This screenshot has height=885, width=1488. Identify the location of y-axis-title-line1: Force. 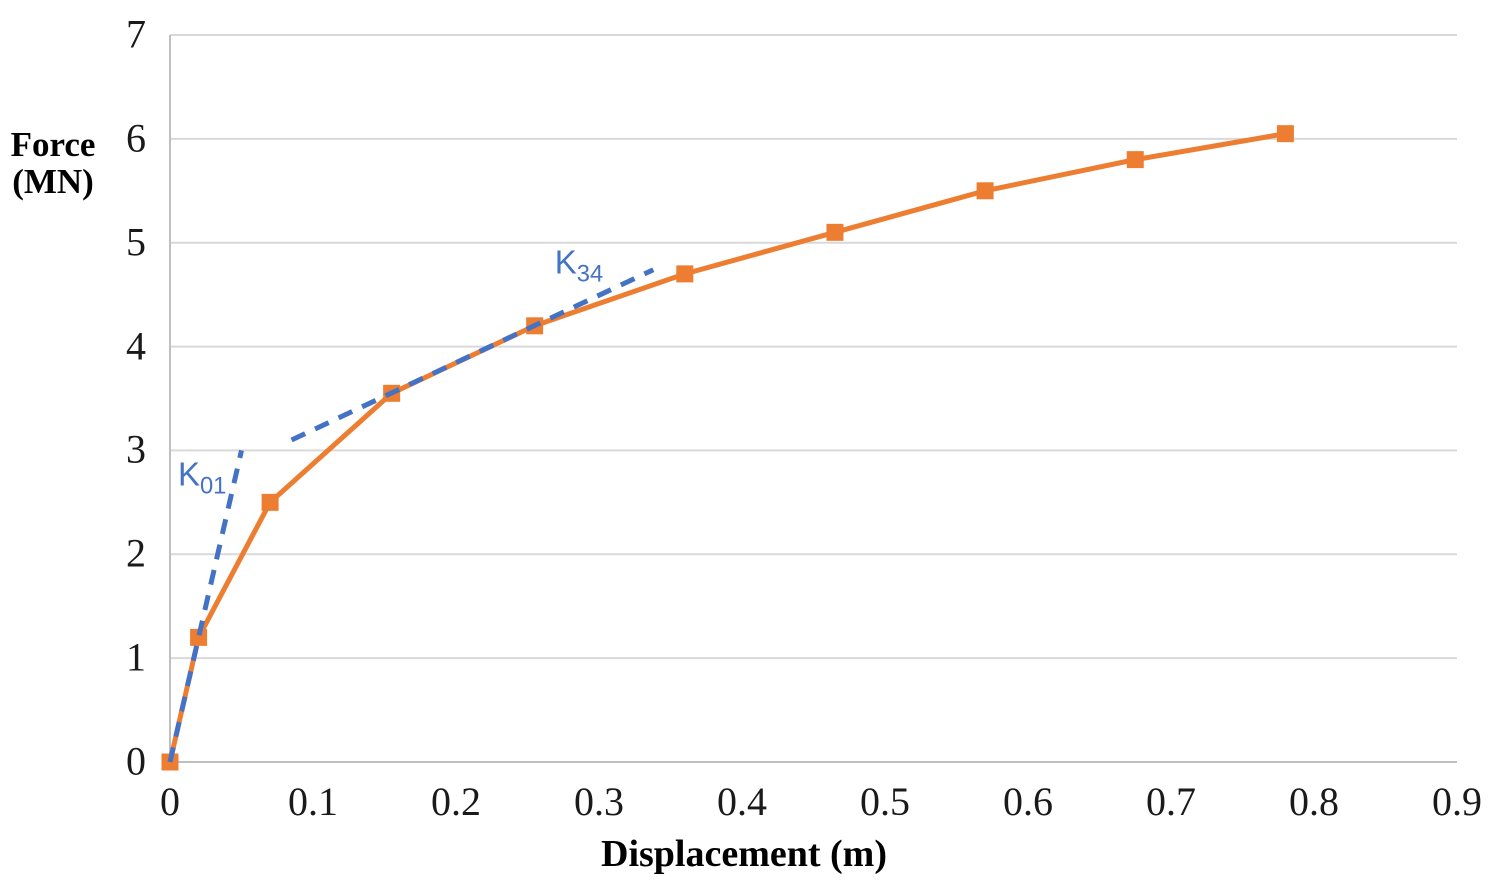
(53, 144).